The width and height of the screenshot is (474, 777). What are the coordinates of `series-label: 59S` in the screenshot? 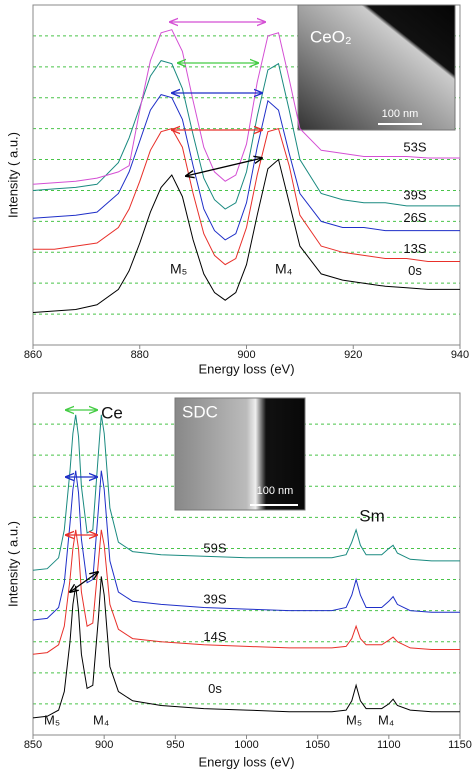 It's located at (214, 547).